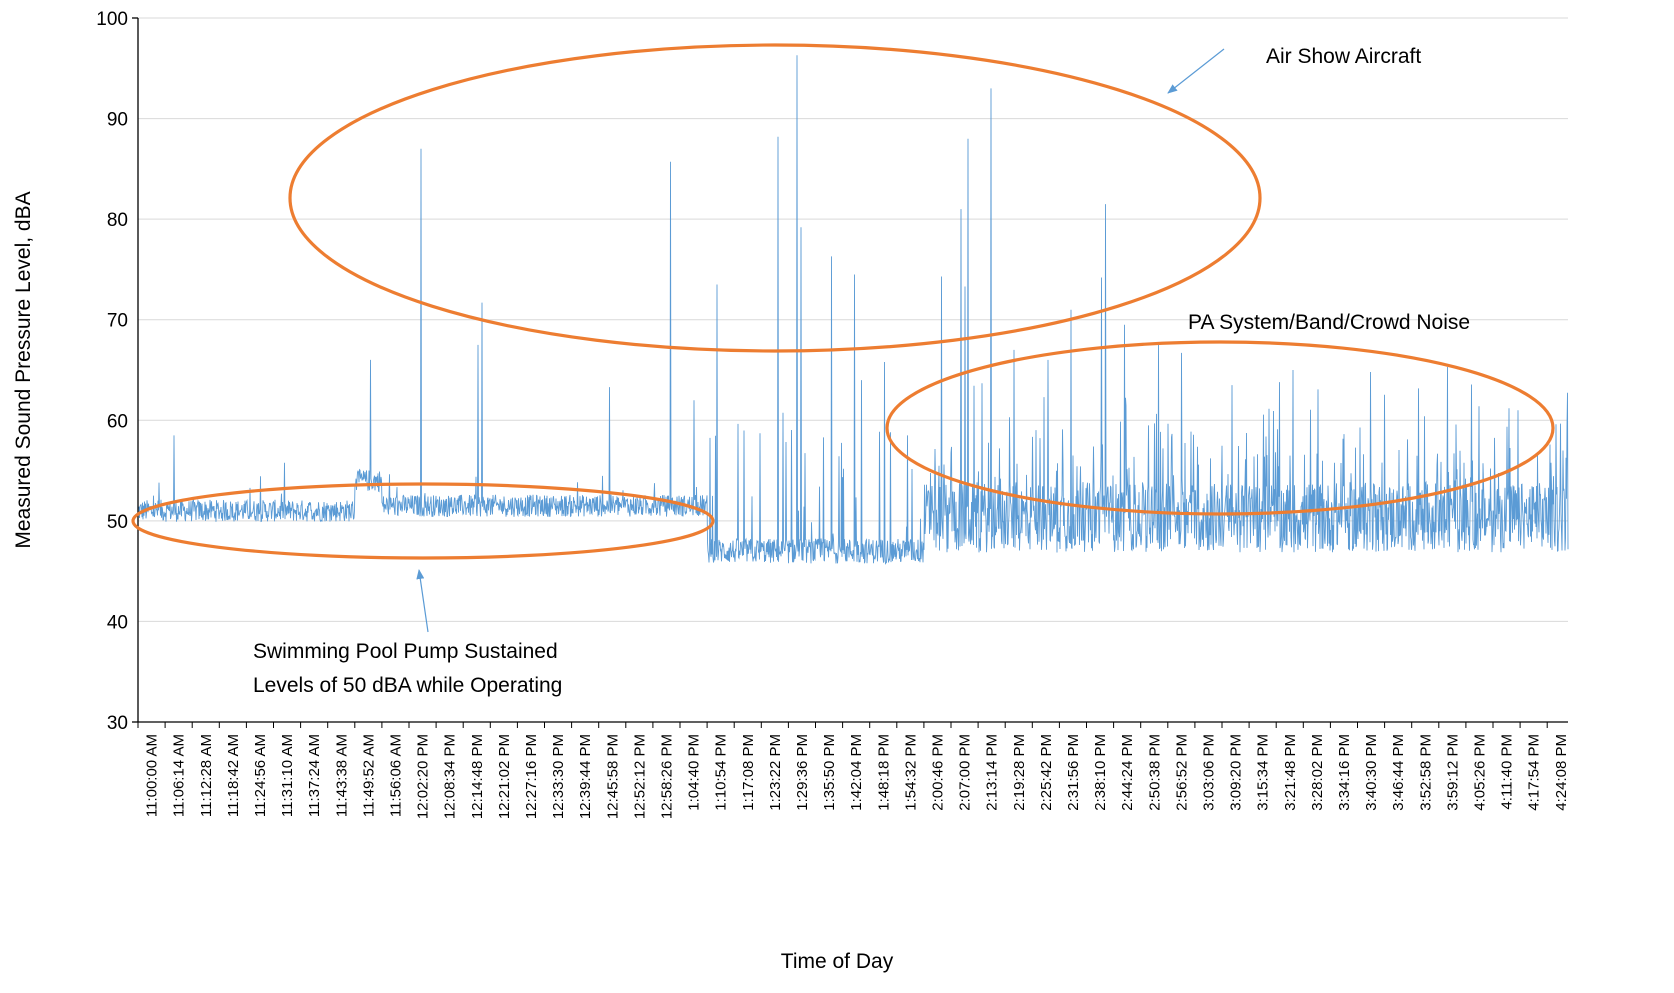  Describe the element at coordinates (314, 775) in the screenshot. I see `x-tick-label: 11:37:24 AM` at that location.